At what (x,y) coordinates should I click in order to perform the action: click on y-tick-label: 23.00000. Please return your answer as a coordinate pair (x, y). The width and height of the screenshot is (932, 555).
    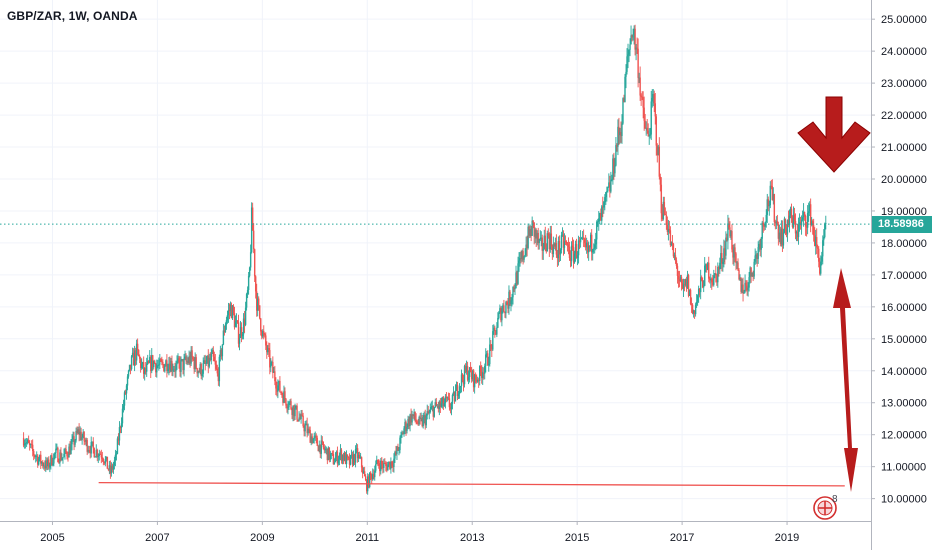
    Looking at the image, I should click on (904, 84).